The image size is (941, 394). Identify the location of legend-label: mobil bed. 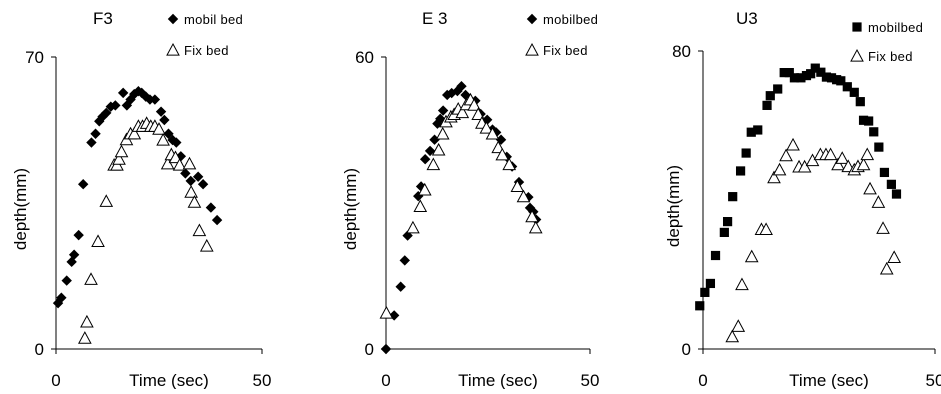
(213, 19).